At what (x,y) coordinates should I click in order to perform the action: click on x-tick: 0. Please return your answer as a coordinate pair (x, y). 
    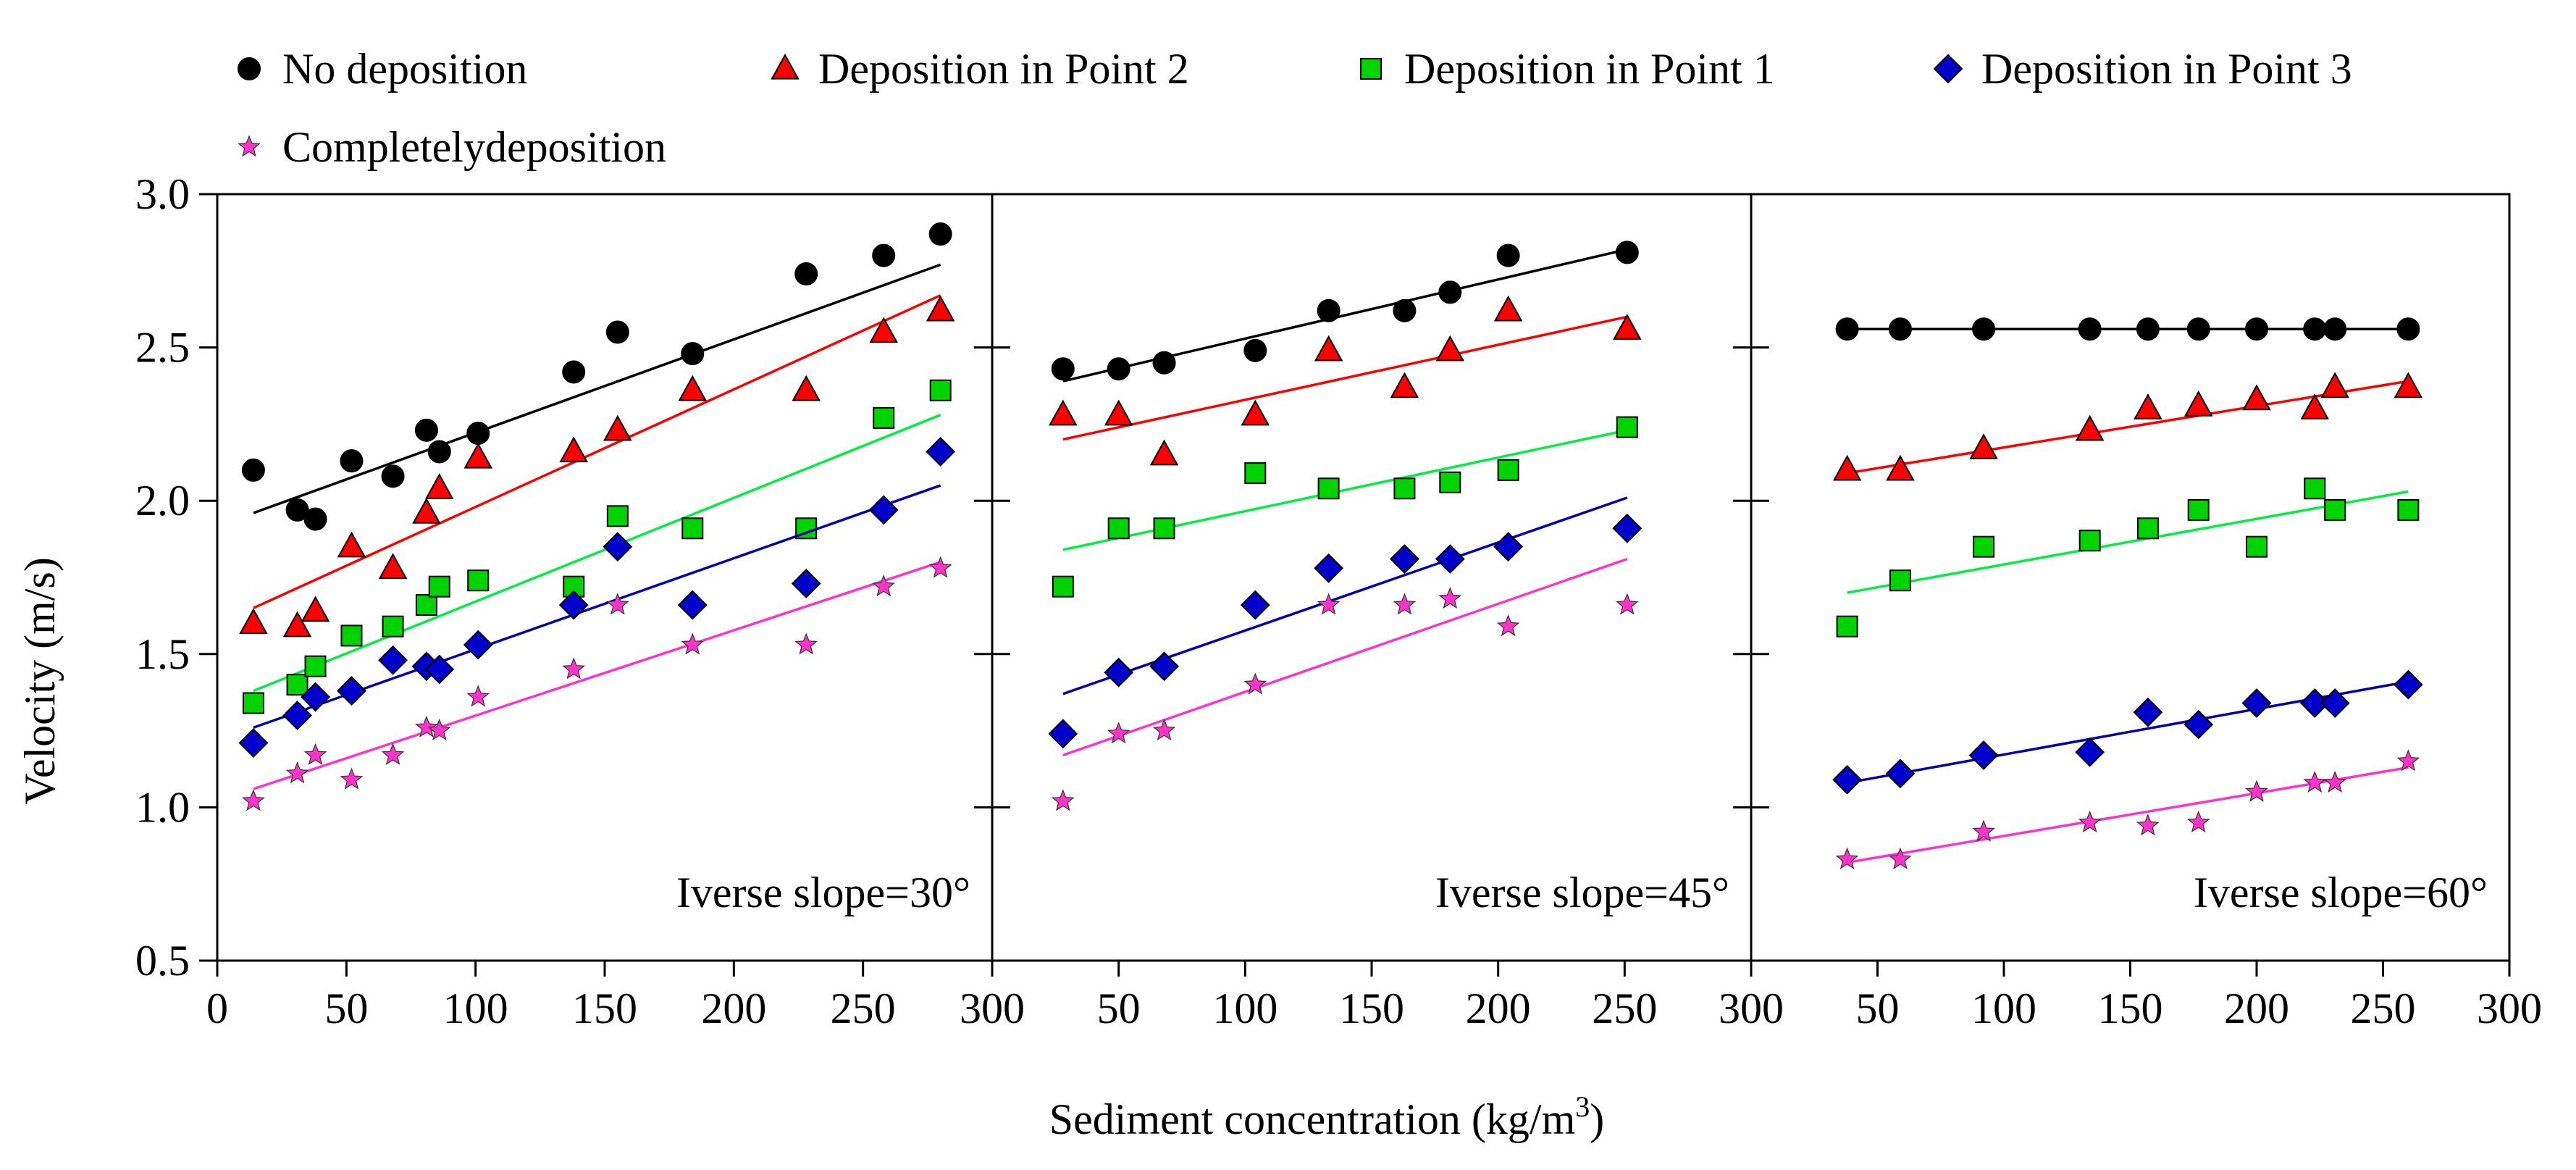
    Looking at the image, I should click on (217, 997).